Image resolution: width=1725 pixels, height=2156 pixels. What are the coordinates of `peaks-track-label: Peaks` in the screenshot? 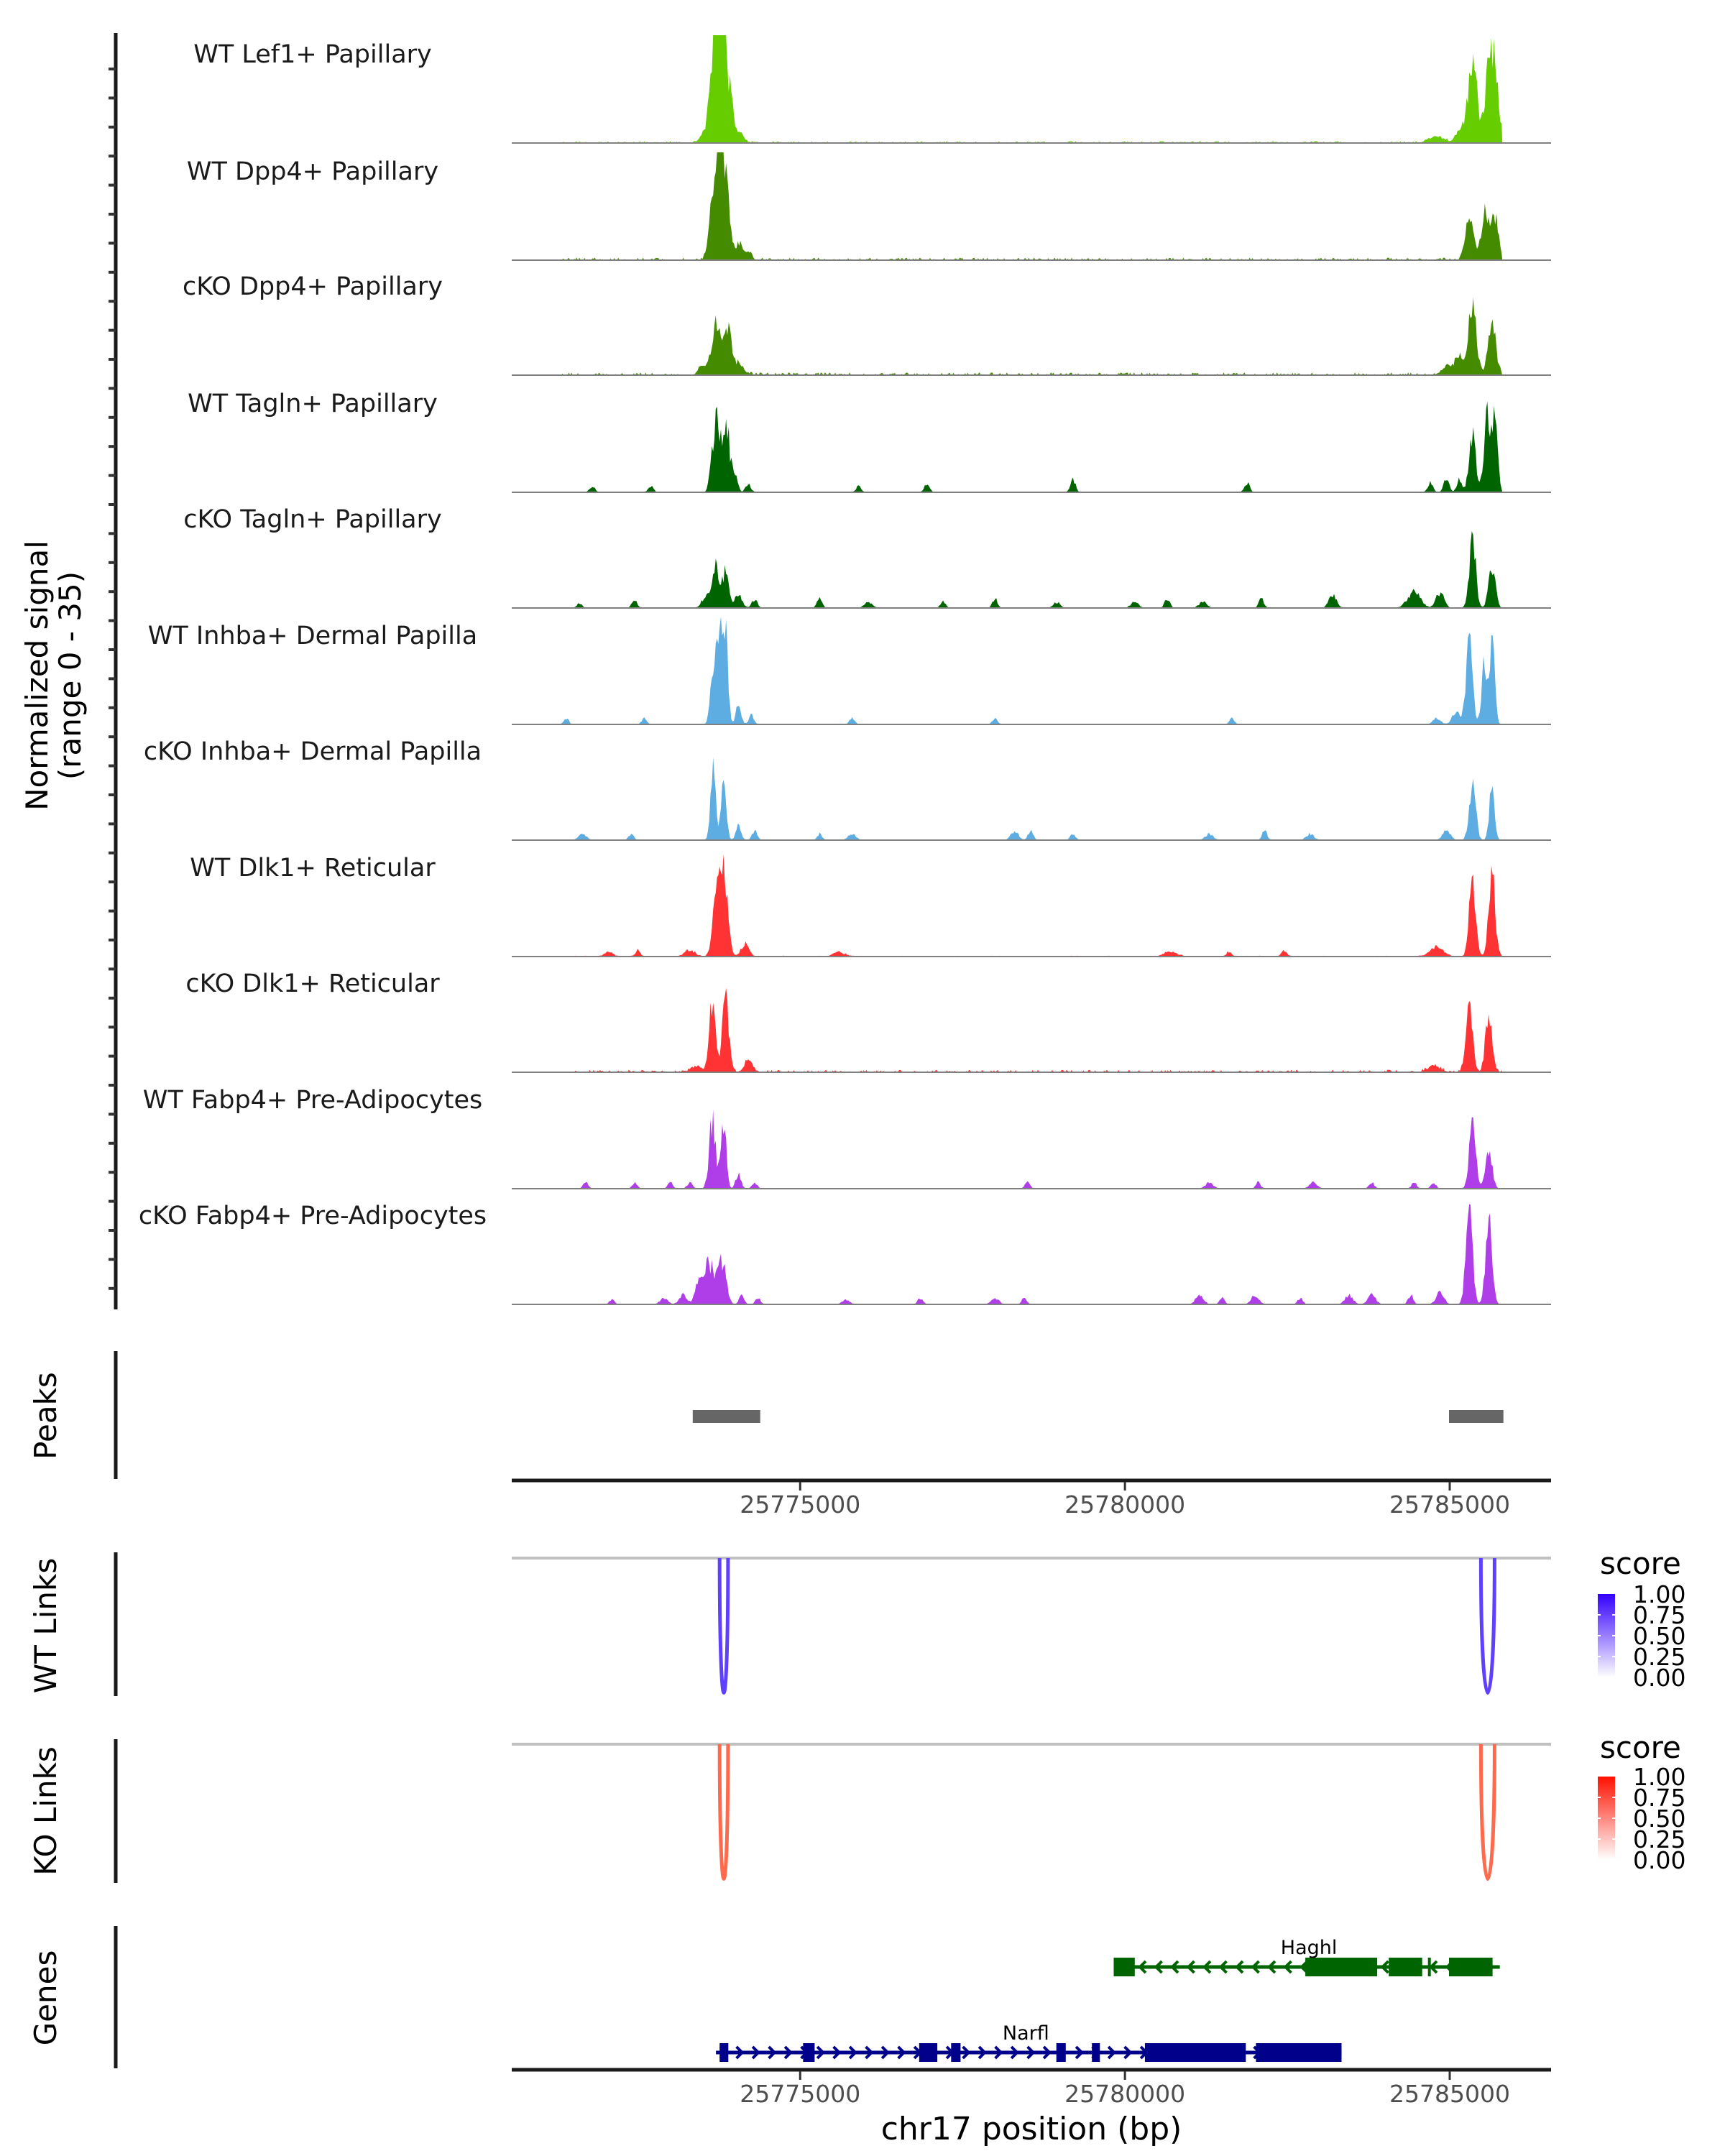 It's located at (45, 1416).